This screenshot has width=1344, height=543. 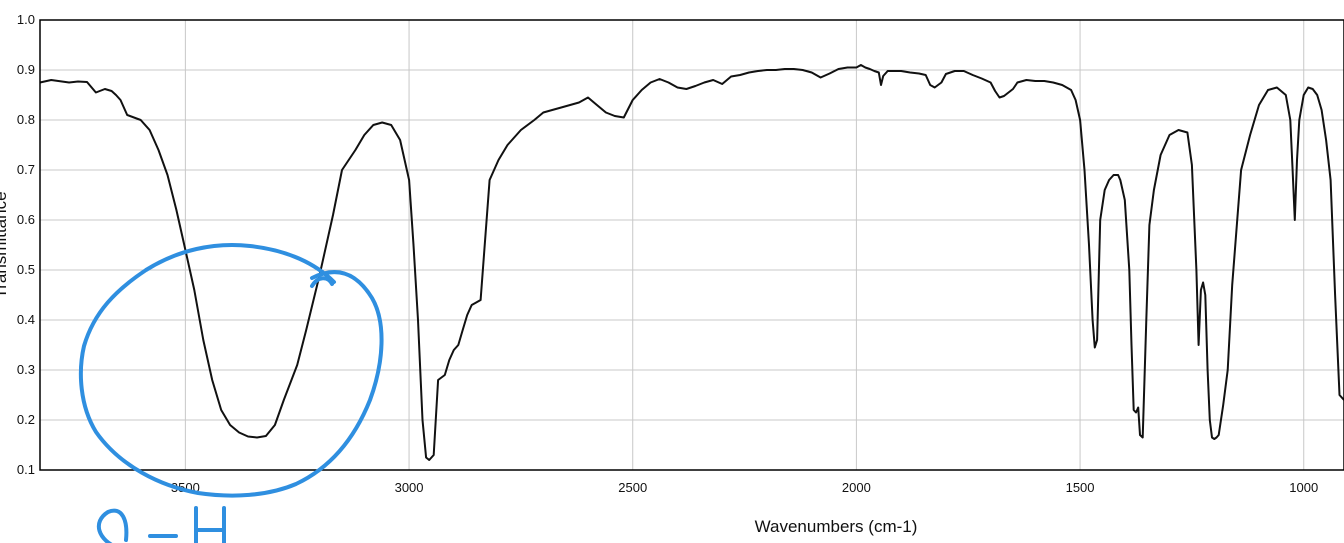 What do you see at coordinates (26, 419) in the screenshot?
I see `y-tick-label: 0.2` at bounding box center [26, 419].